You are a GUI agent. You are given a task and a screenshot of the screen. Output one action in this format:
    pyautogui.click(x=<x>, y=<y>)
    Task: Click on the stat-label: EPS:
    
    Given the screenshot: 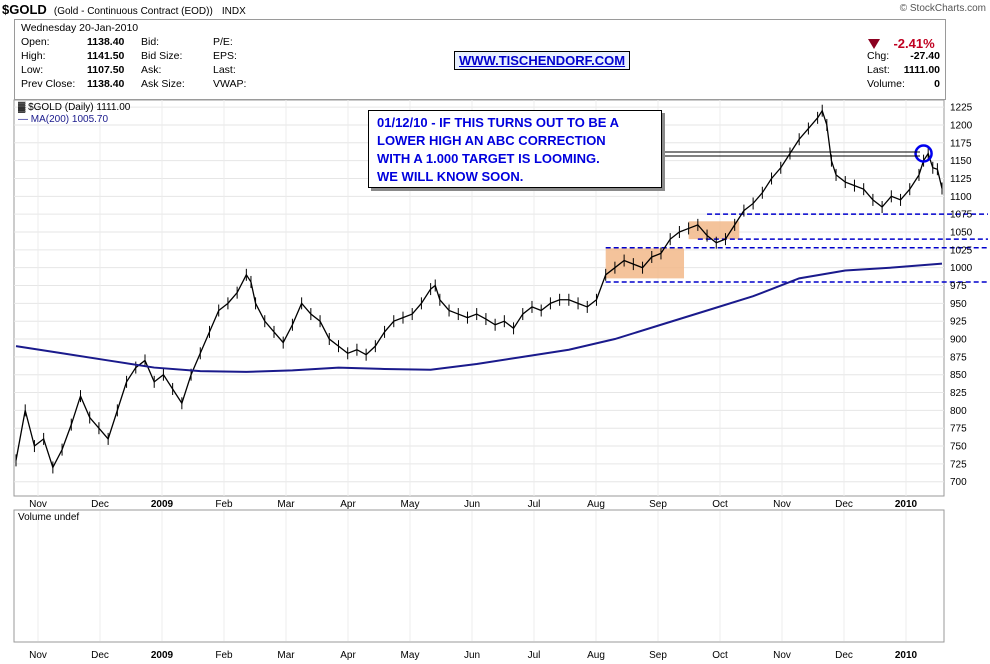 What is the action you would take?
    pyautogui.click(x=225, y=56)
    